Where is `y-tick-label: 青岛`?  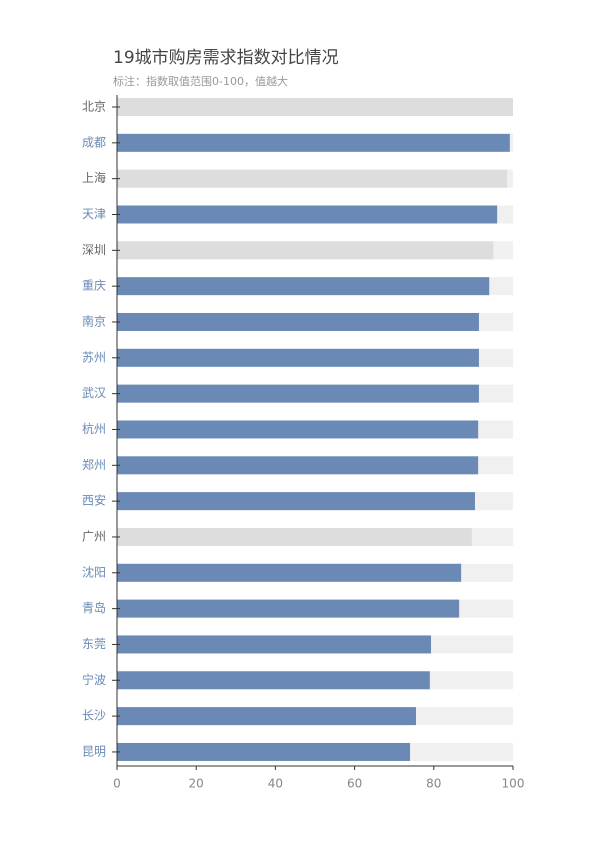 y-tick-label: 青岛 is located at coordinates (94, 607).